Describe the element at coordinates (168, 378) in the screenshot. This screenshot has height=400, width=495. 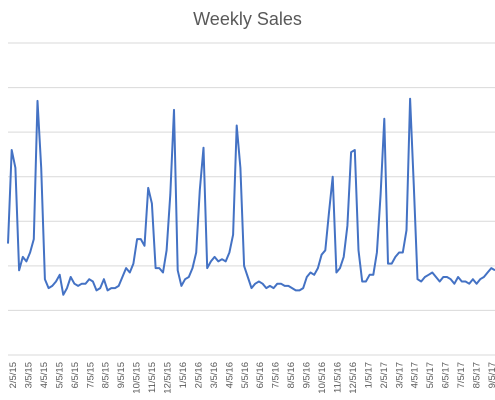
I see `x-tick-label: 12/5/15` at that location.